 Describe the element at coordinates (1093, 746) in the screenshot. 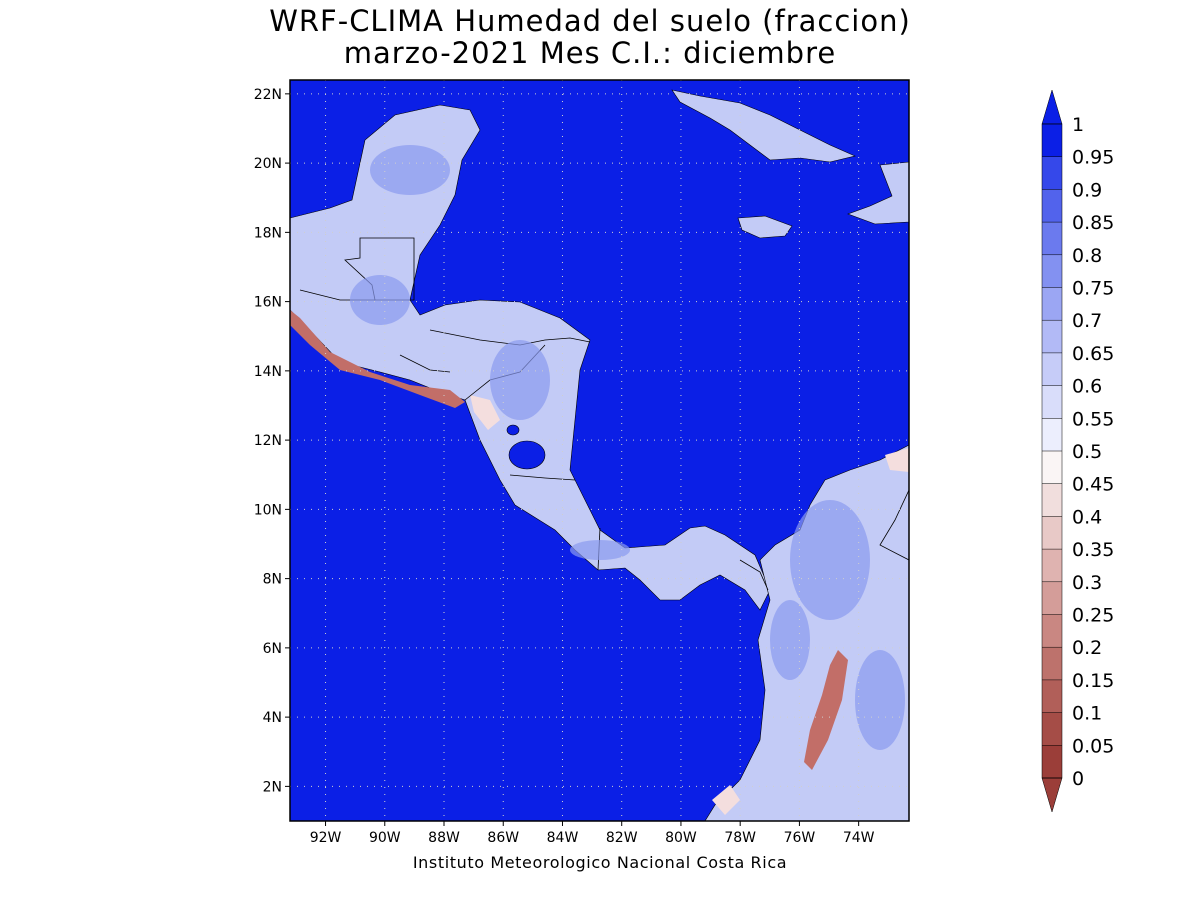

I see `colorbar-label: 0.05` at that location.